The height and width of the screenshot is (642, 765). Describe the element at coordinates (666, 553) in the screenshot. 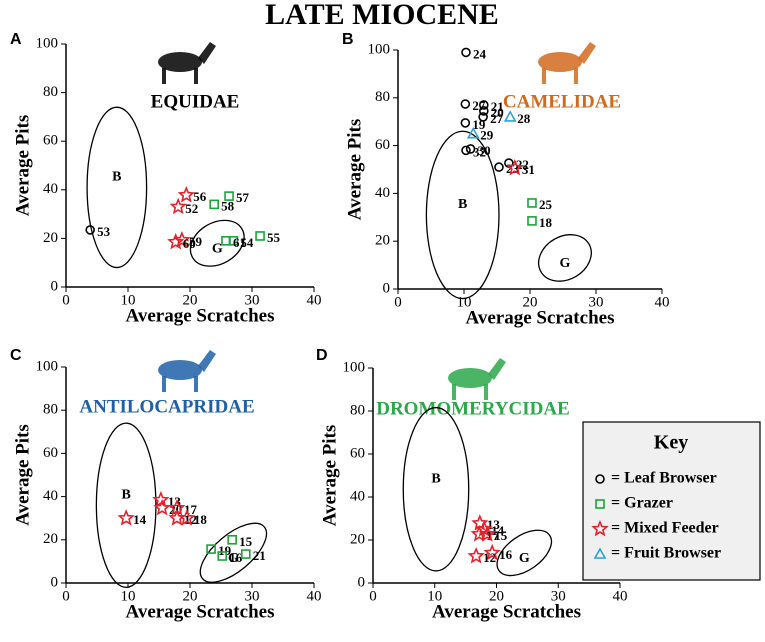

I see `key-label: = Fruit Browser` at that location.